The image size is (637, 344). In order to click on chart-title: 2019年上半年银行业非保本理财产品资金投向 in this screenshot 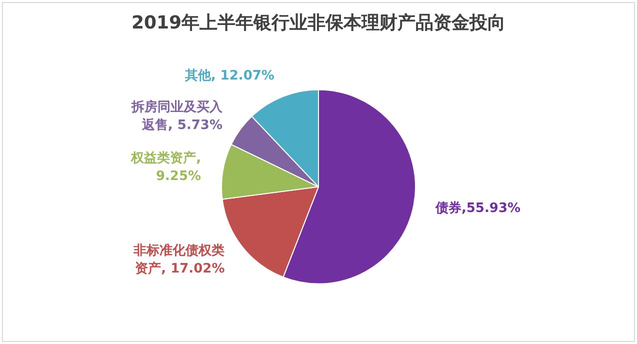, I will do `click(318, 23)`.